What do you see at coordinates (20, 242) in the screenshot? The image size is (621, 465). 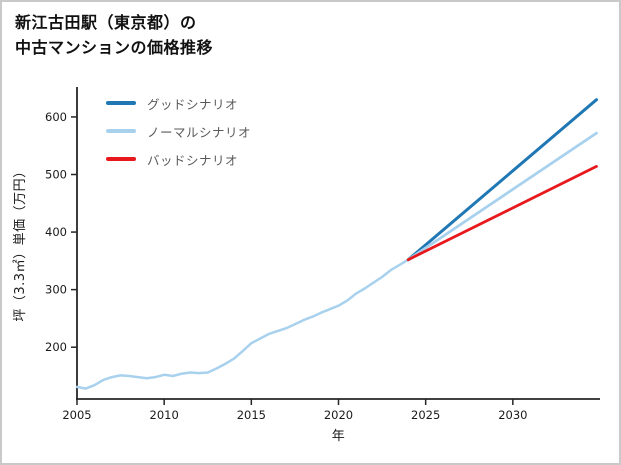 I see `svg-text: 坪（3.3㎡）単価（万円）` at bounding box center [20, 242].